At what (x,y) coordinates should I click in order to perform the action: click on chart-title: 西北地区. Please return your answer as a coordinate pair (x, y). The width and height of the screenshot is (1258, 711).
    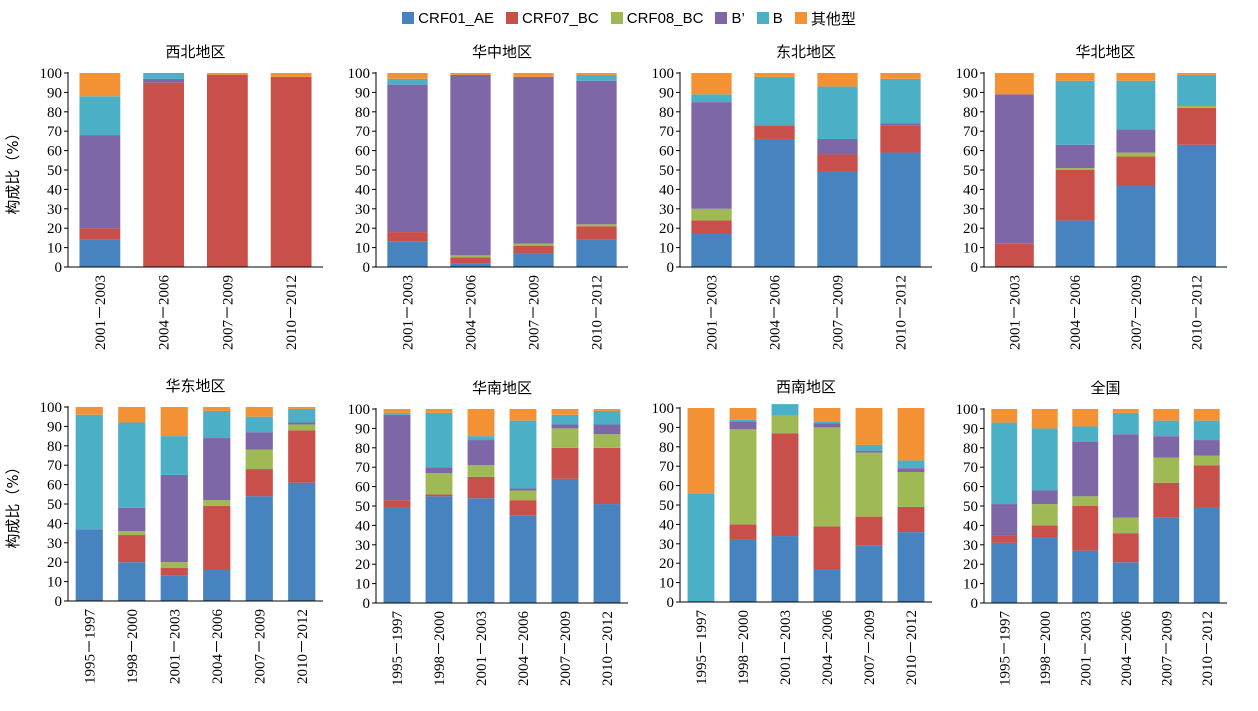
    Looking at the image, I should click on (195, 52).